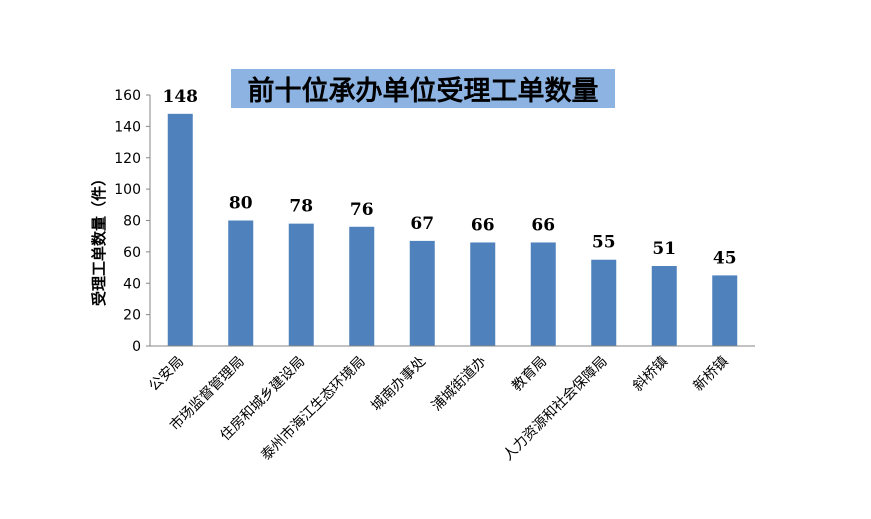  What do you see at coordinates (136, 347) in the screenshot?
I see `y-tick-label: 0` at bounding box center [136, 347].